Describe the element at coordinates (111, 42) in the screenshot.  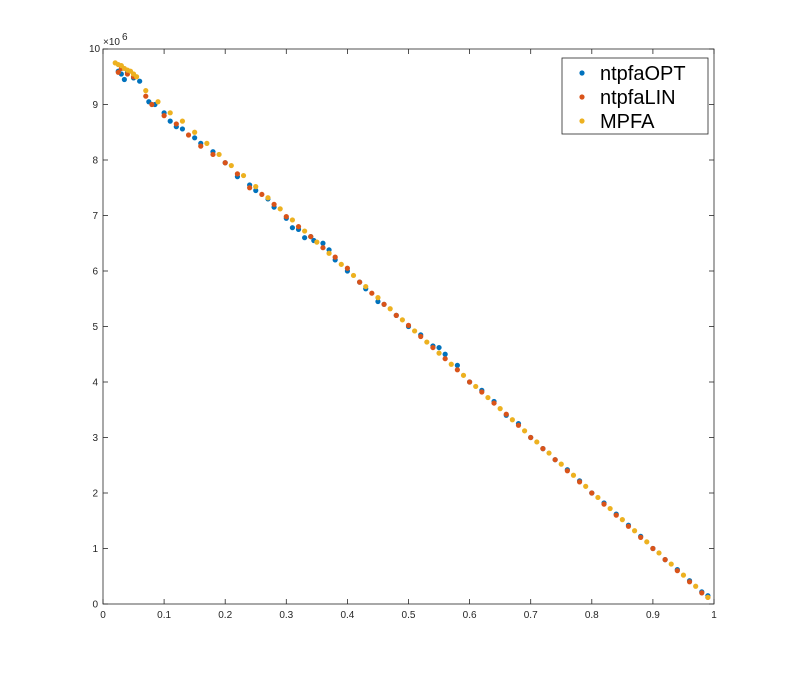
I see `y-exponent-label: ×10` at that location.